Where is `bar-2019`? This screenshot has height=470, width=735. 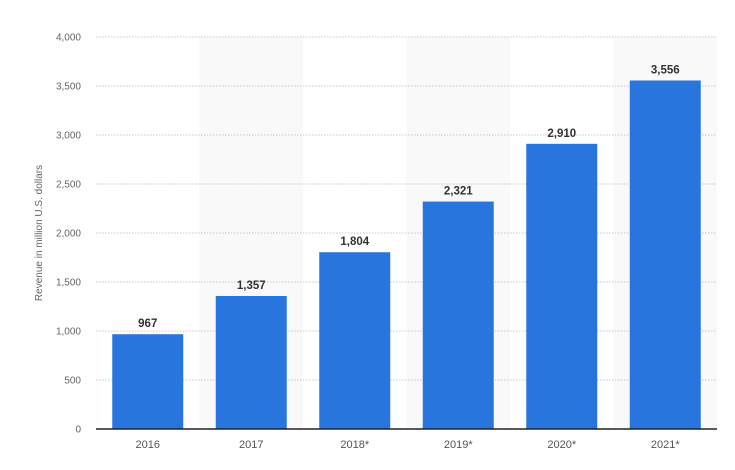
bar-2019 is located at coordinates (458, 315).